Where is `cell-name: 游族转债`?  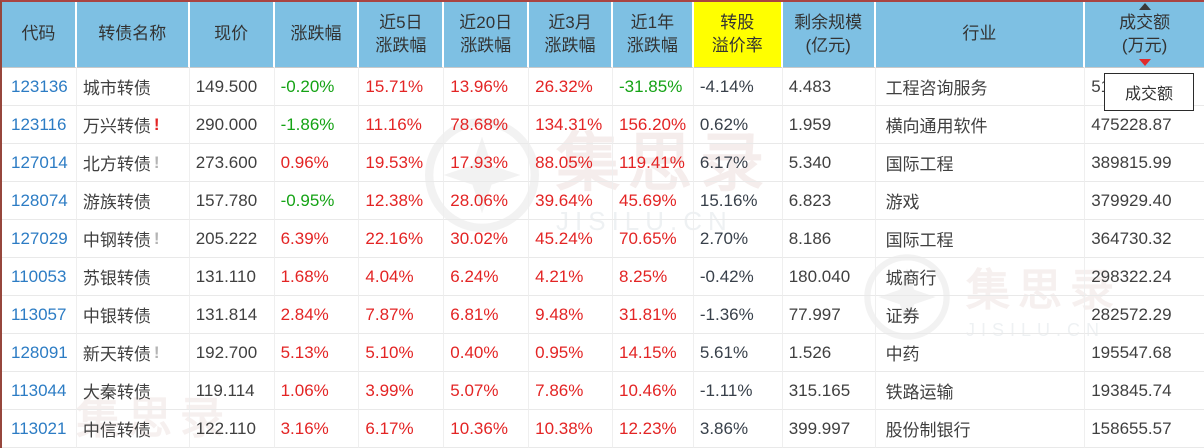
cell-name: 游族转债 is located at coordinates (133, 201).